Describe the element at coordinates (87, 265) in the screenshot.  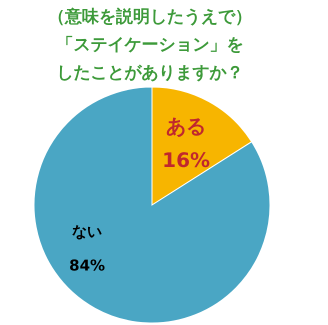
I see `data-label: 84%` at that location.